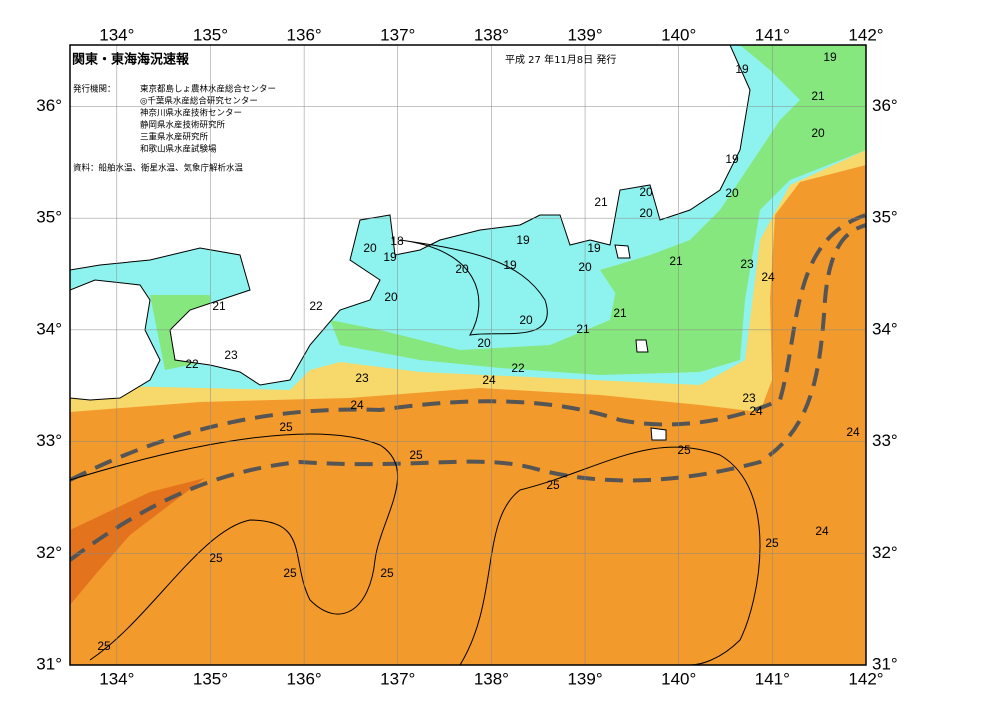  What do you see at coordinates (178, 149) in the screenshot?
I see `agency: 和歌山県水産試験場` at bounding box center [178, 149].